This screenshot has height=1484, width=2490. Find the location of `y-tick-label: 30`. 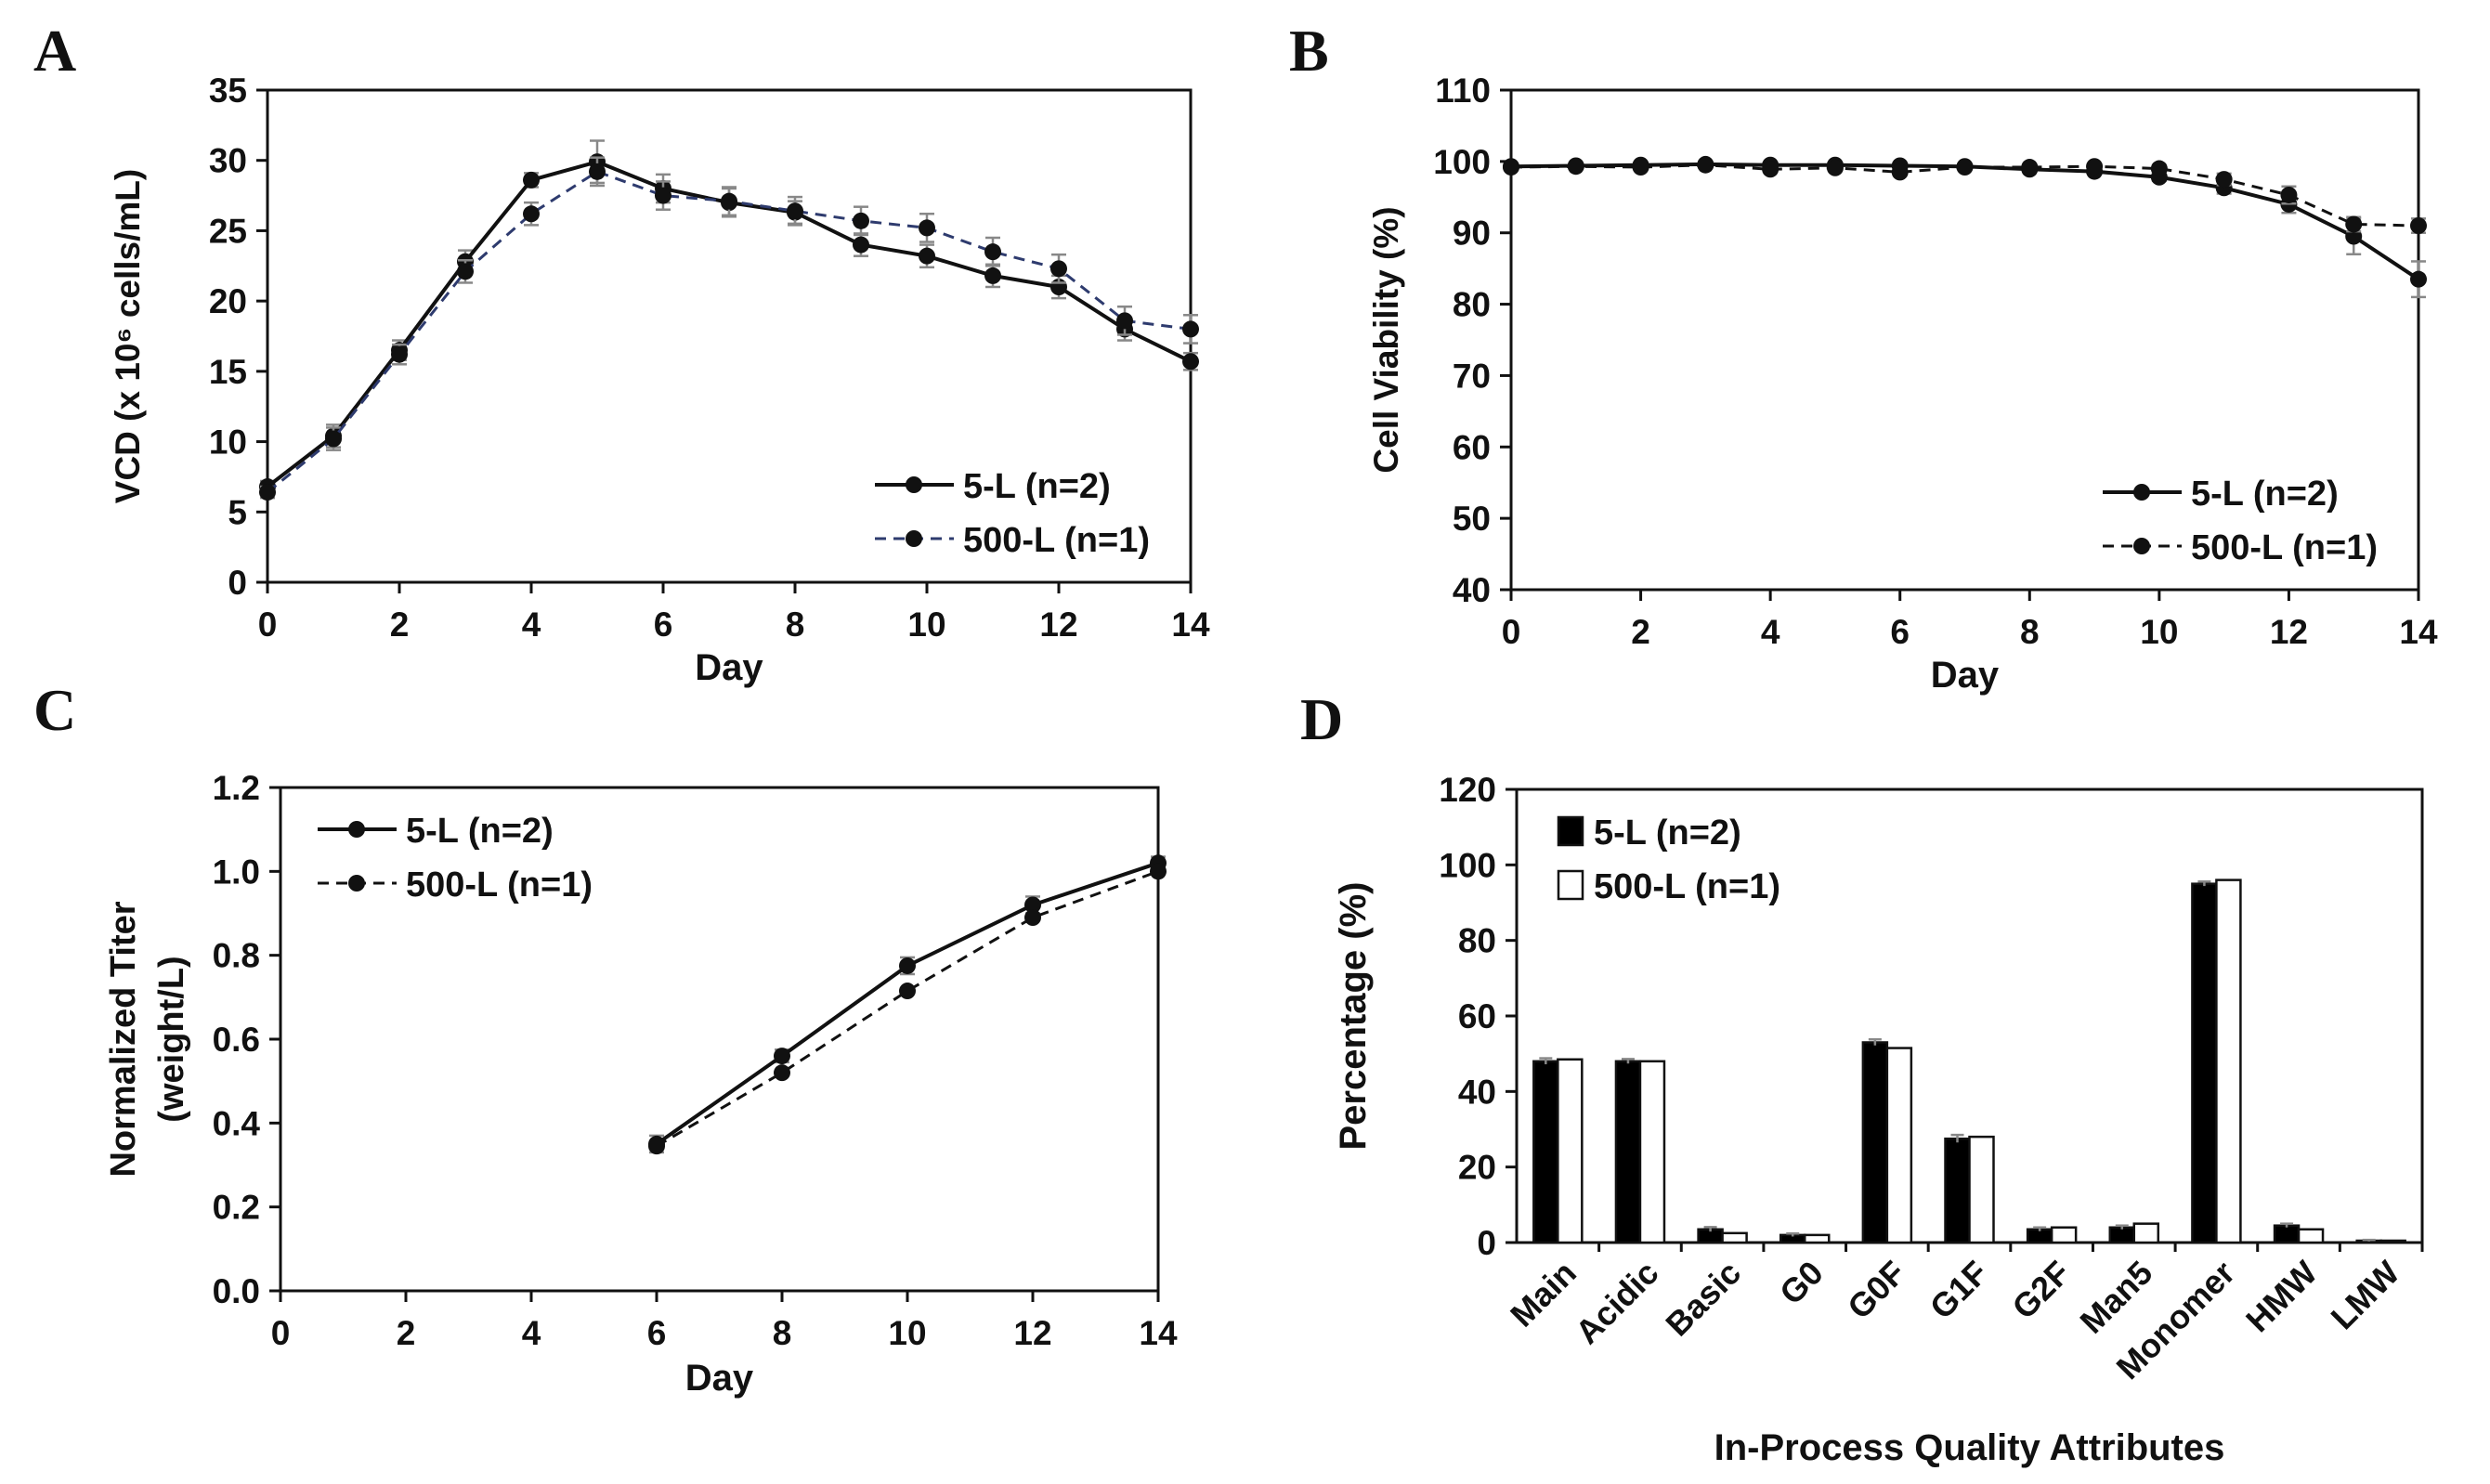

y-tick-label: 30 is located at coordinates (228, 161).